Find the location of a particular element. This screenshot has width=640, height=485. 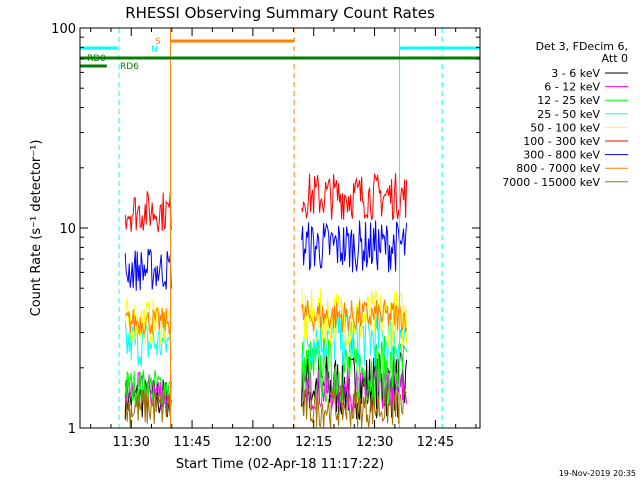

flag-label: S is located at coordinates (158, 42).